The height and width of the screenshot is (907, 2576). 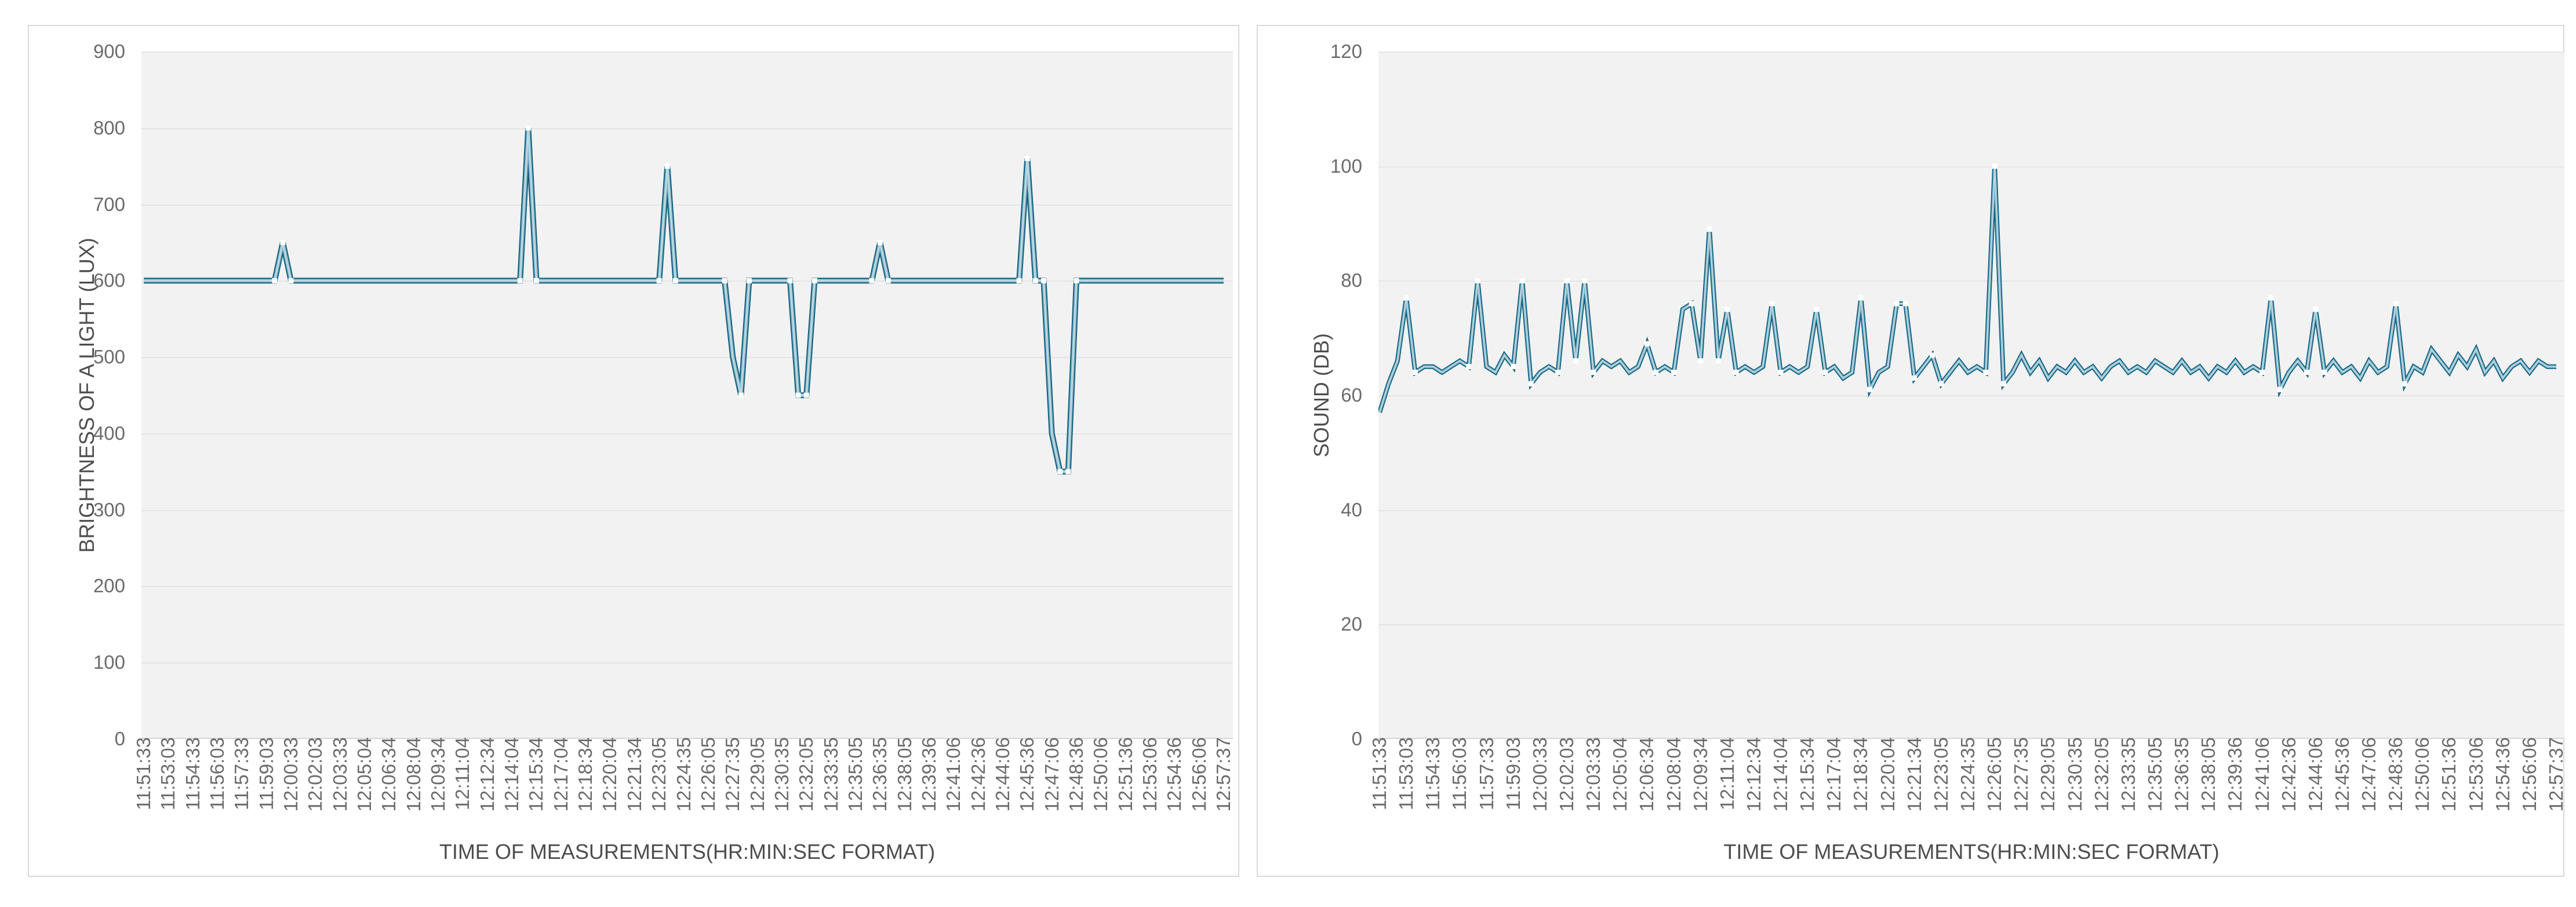 I want to click on x-tick-label: 12:47:06, so click(x=1051, y=774).